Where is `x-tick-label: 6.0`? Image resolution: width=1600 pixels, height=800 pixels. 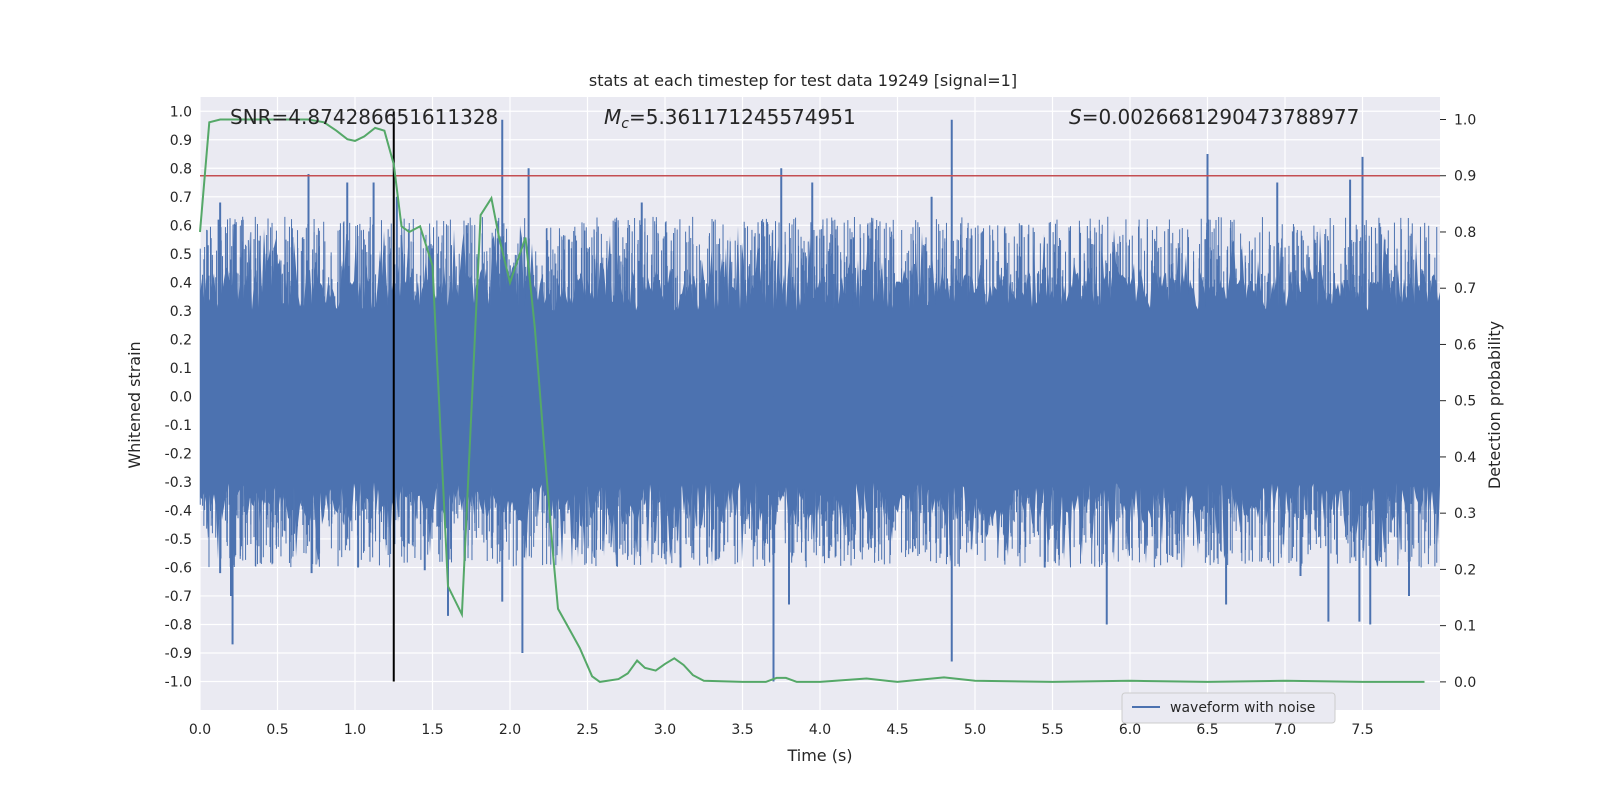
x-tick-label: 6.0 is located at coordinates (1130, 730).